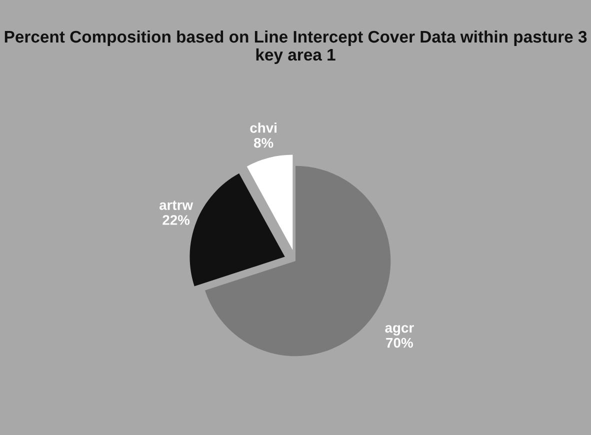 This screenshot has width=591, height=435. I want to click on data-label: 22%, so click(176, 220).